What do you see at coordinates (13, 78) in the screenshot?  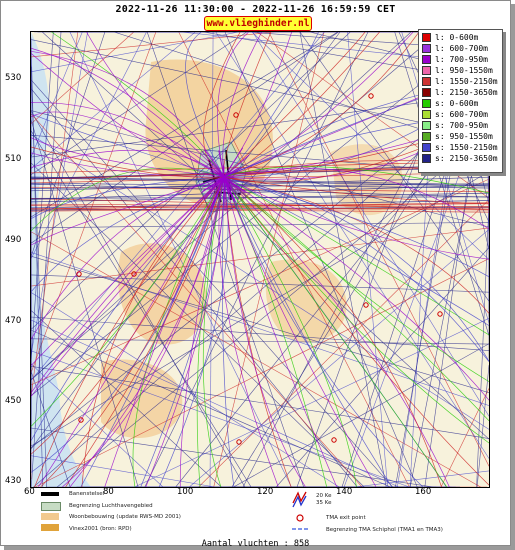 I see `y-tick-530: 530` at bounding box center [13, 78].